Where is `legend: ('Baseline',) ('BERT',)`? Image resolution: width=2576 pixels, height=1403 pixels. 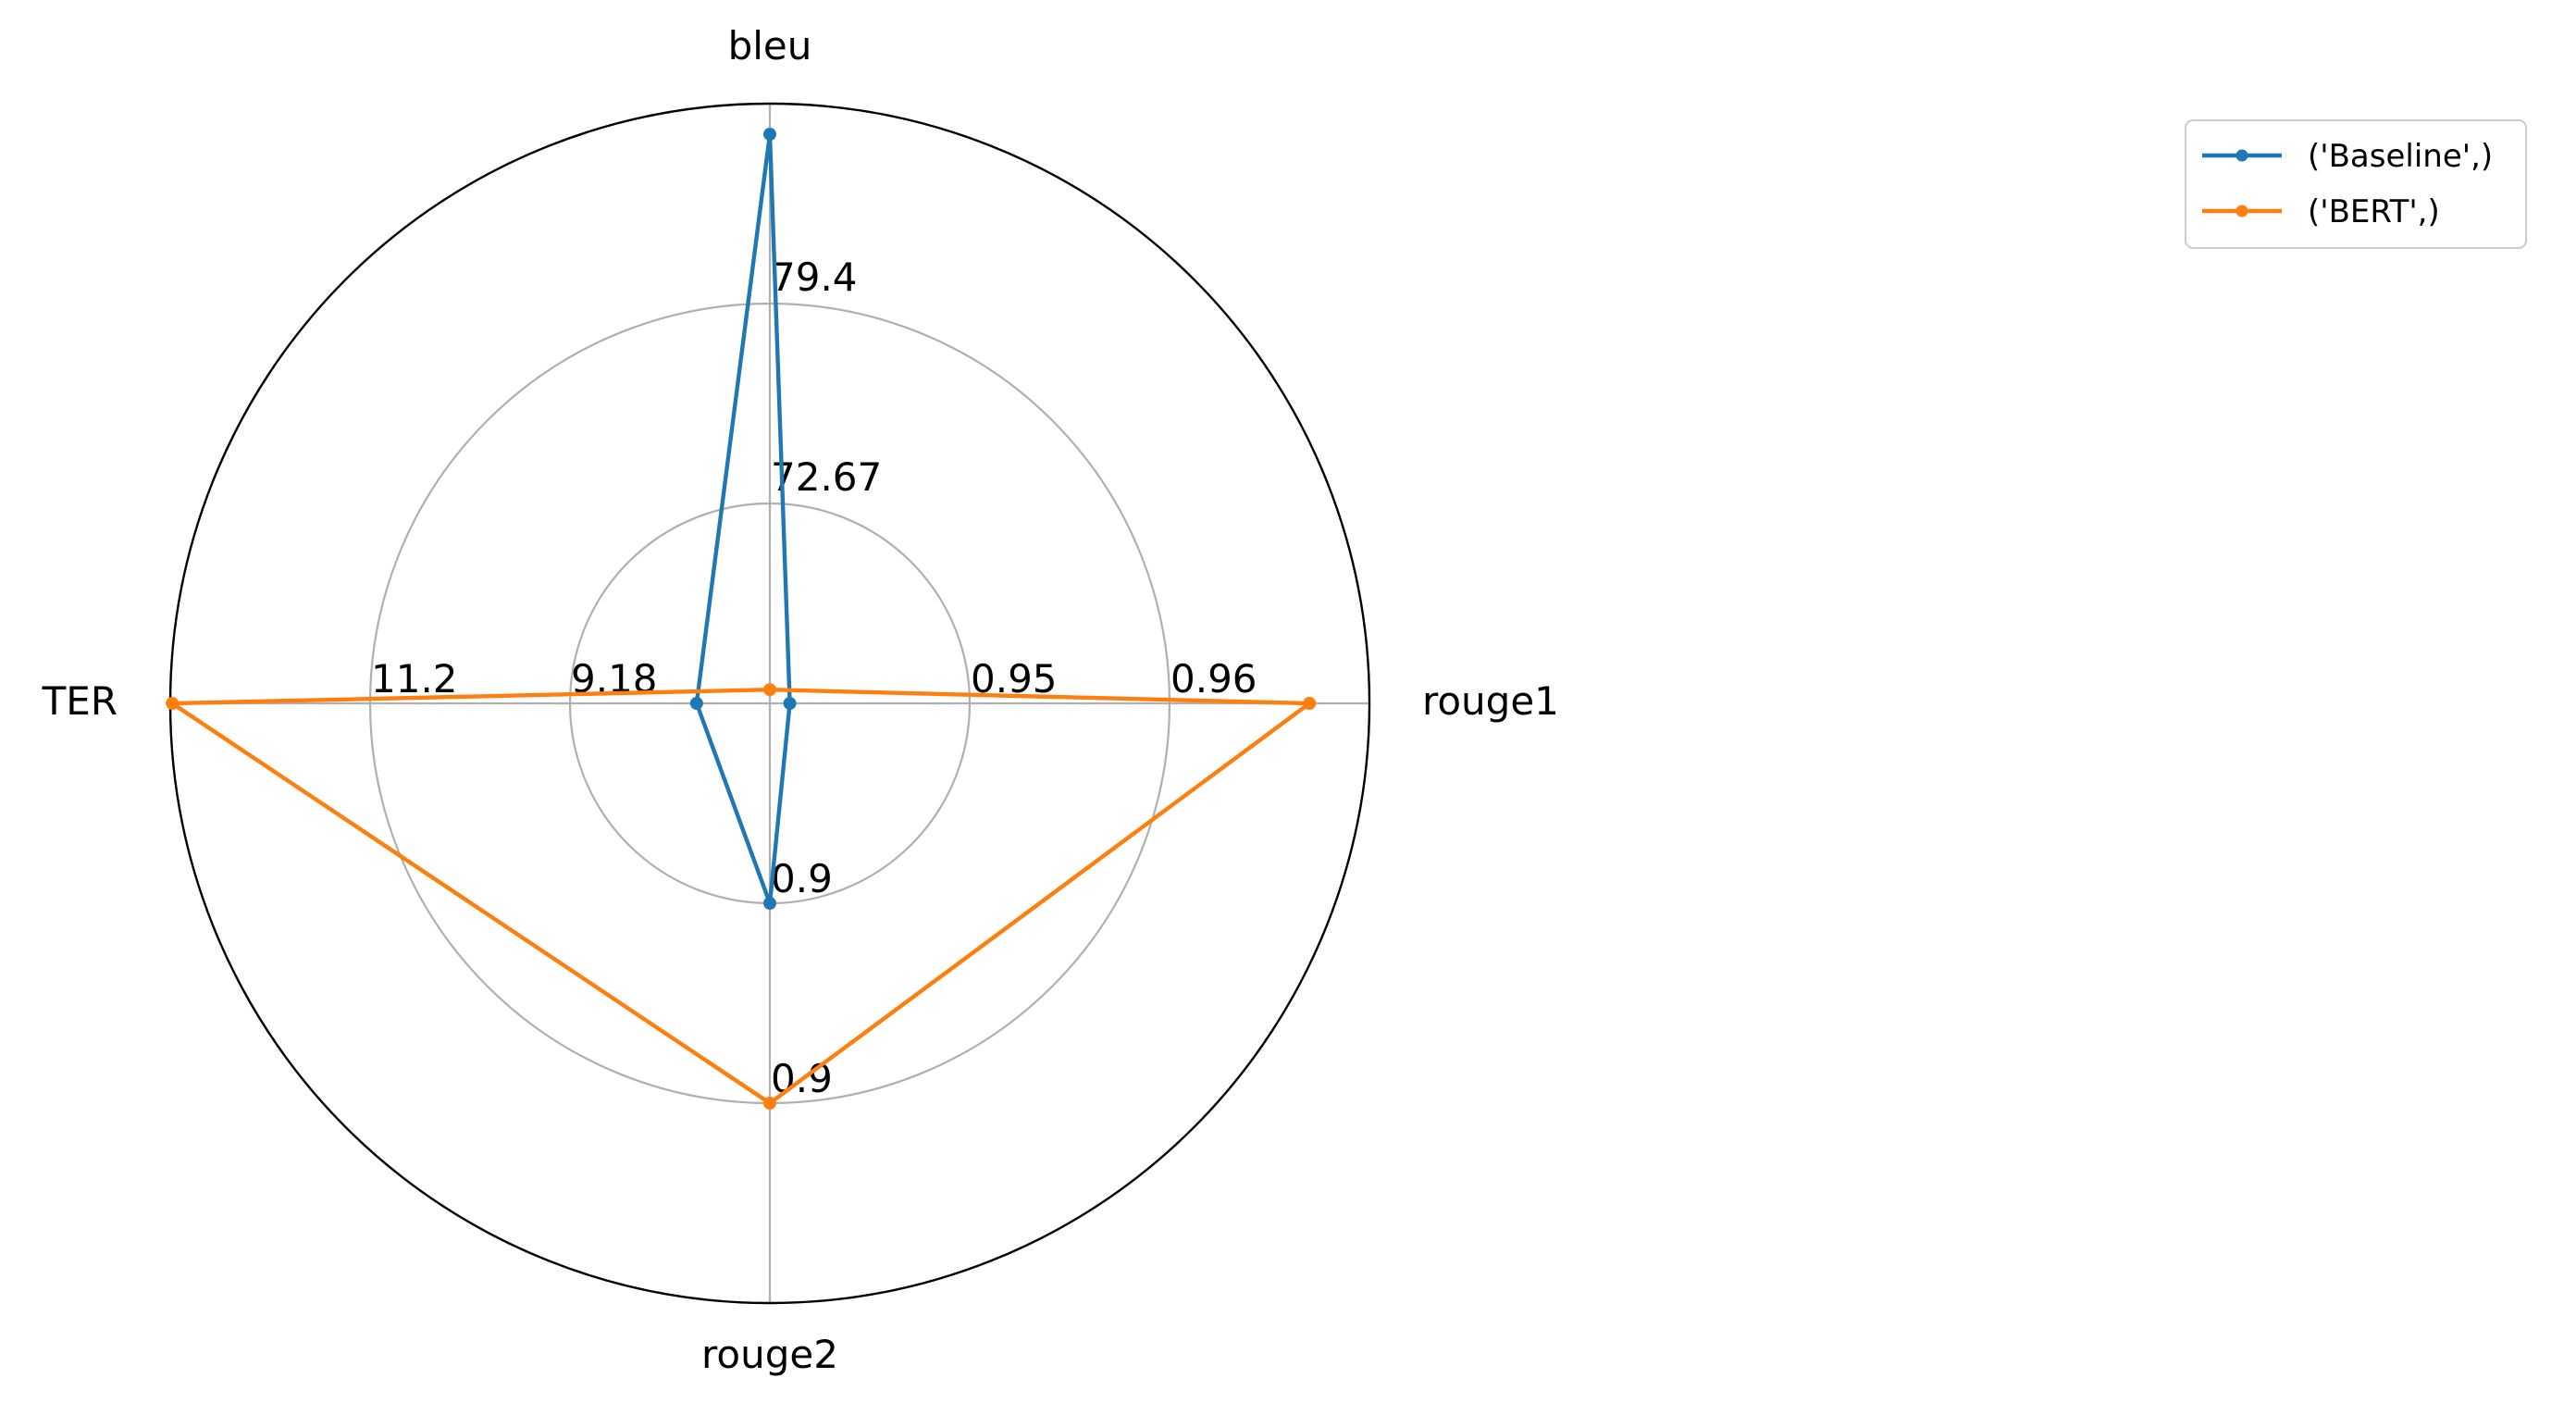
legend: ('Baseline',) ('BERT',) is located at coordinates (2356, 184).